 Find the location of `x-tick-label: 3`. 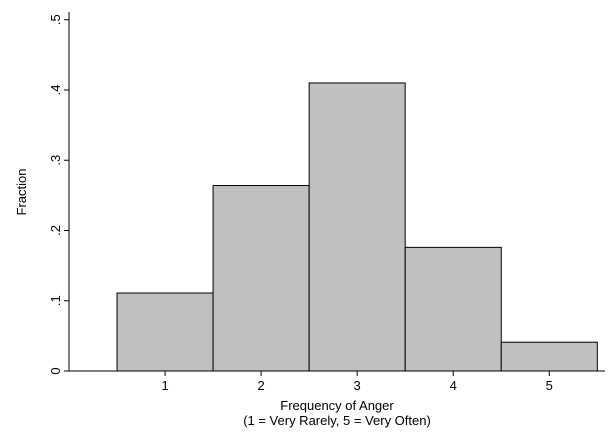

x-tick-label: 3 is located at coordinates (357, 385).